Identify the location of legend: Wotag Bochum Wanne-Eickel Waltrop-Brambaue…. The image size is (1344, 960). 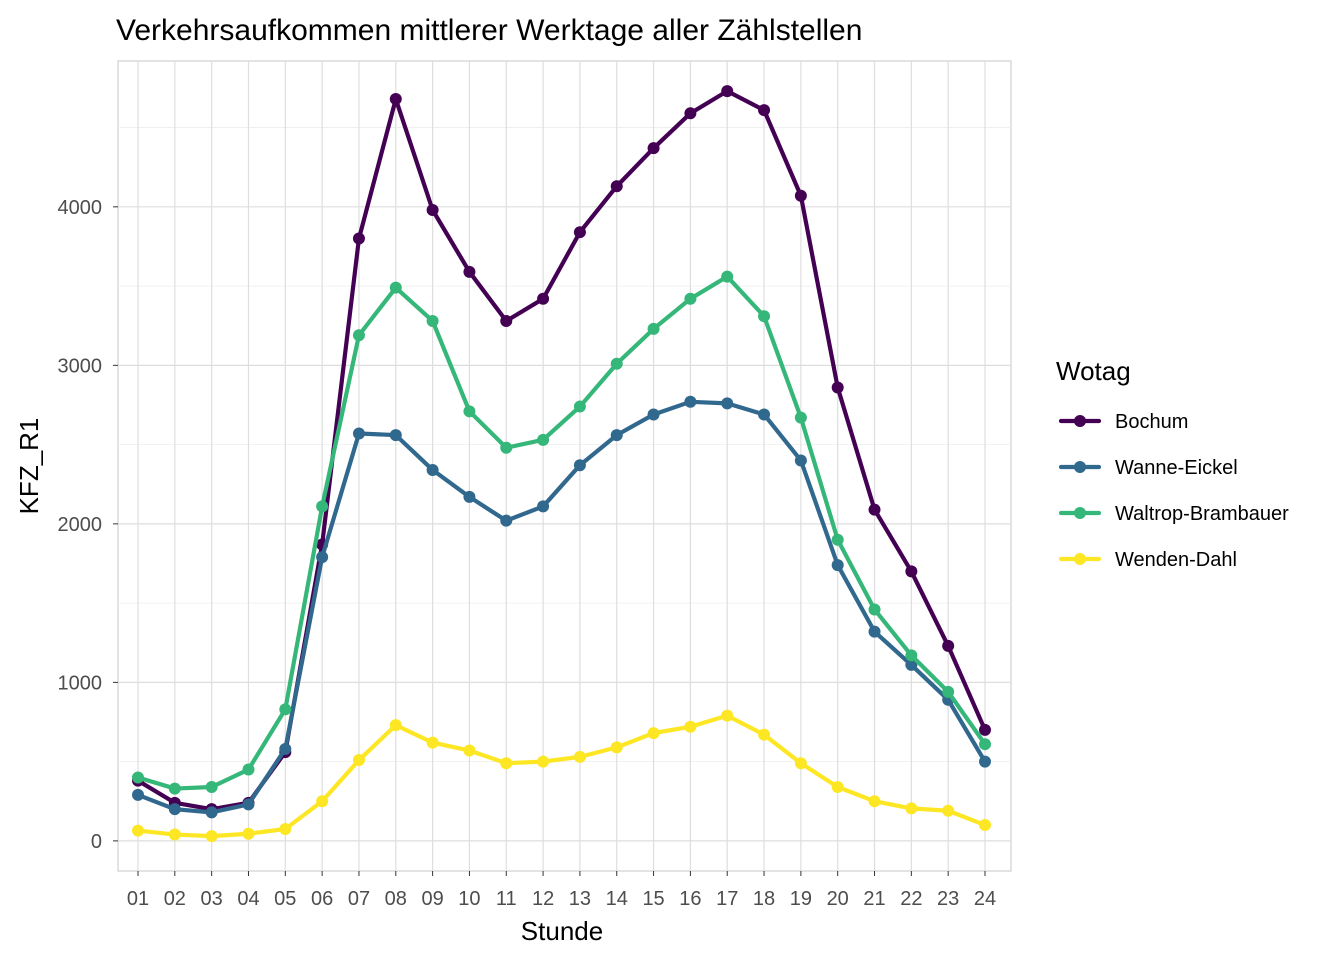
(1172, 463).